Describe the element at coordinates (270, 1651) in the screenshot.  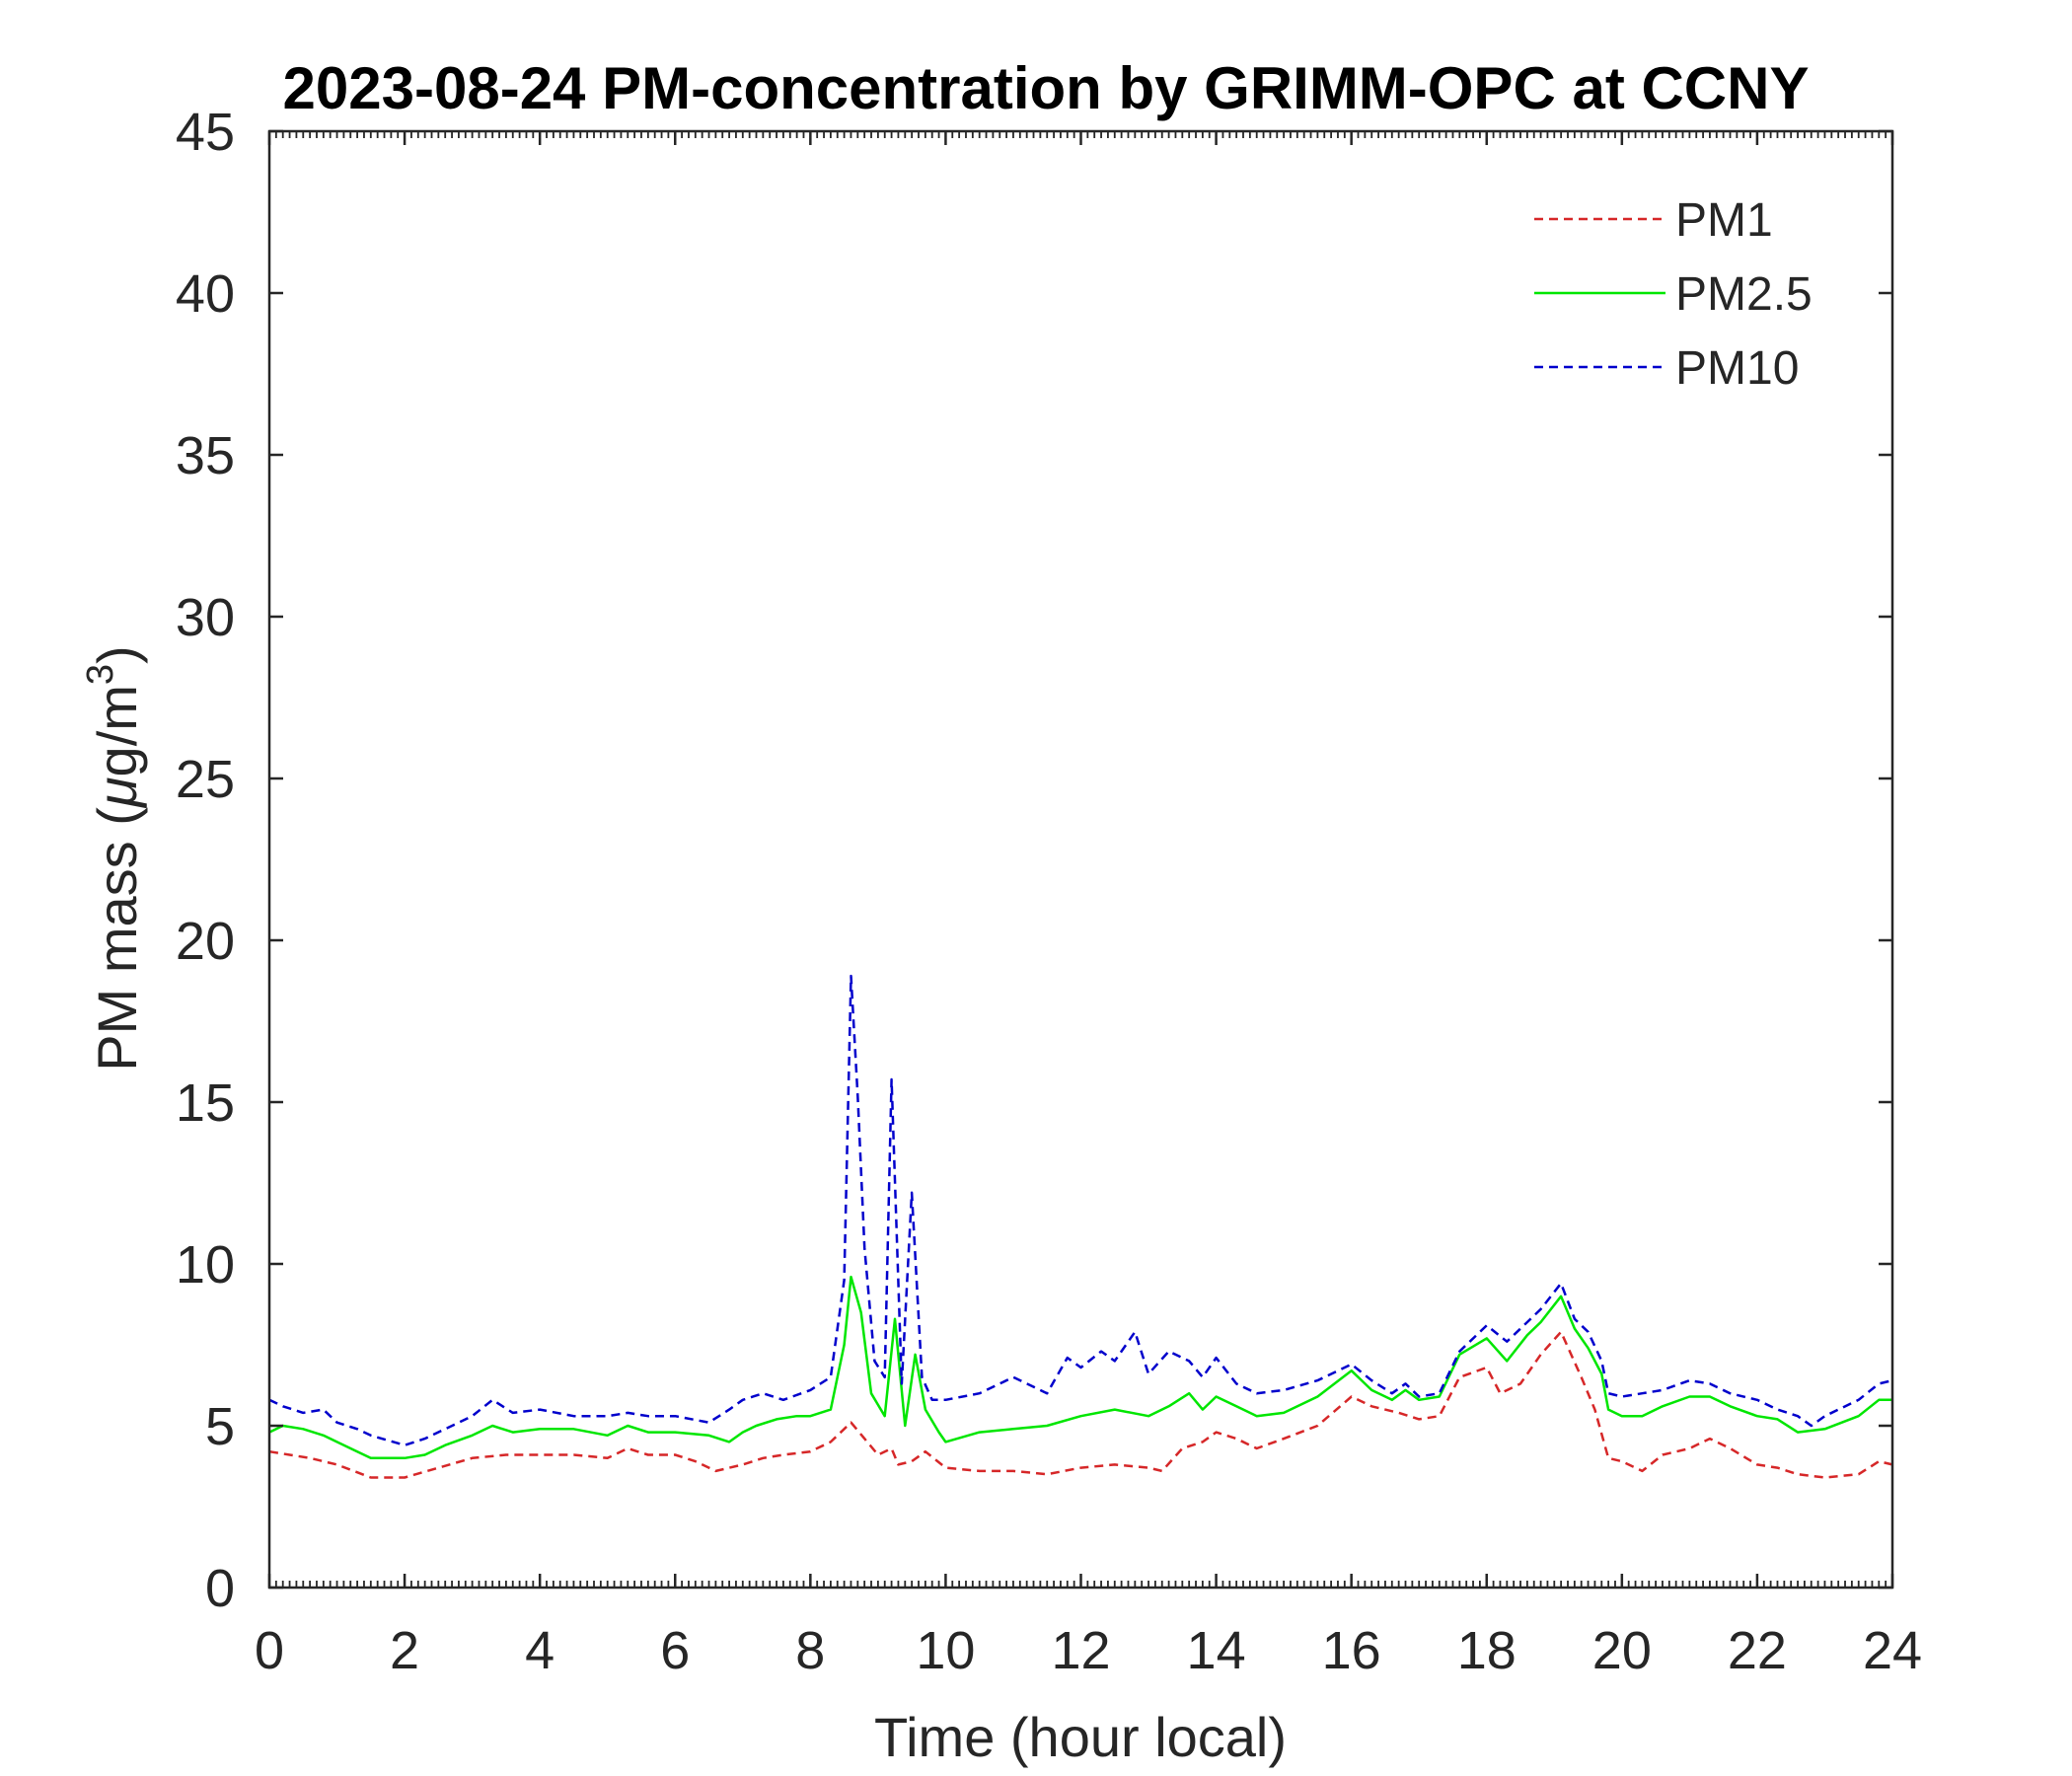
I see `x-tick-label: 0` at that location.